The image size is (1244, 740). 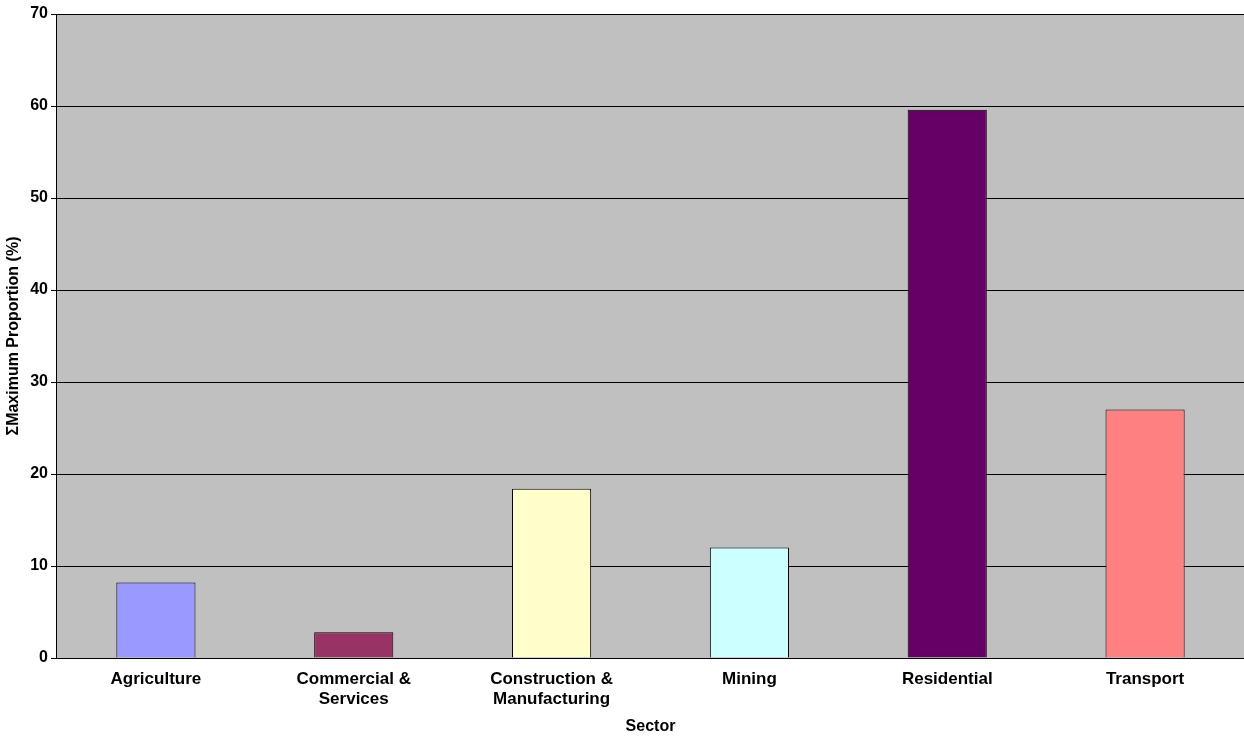 I want to click on x-tick-label: Transport, so click(x=1145, y=678).